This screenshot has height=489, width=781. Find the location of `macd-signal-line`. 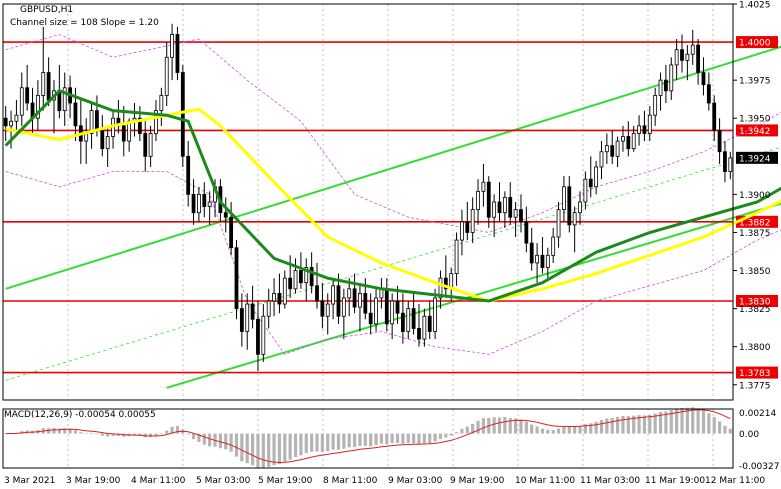

macd-signal-line is located at coordinates (368, 436).